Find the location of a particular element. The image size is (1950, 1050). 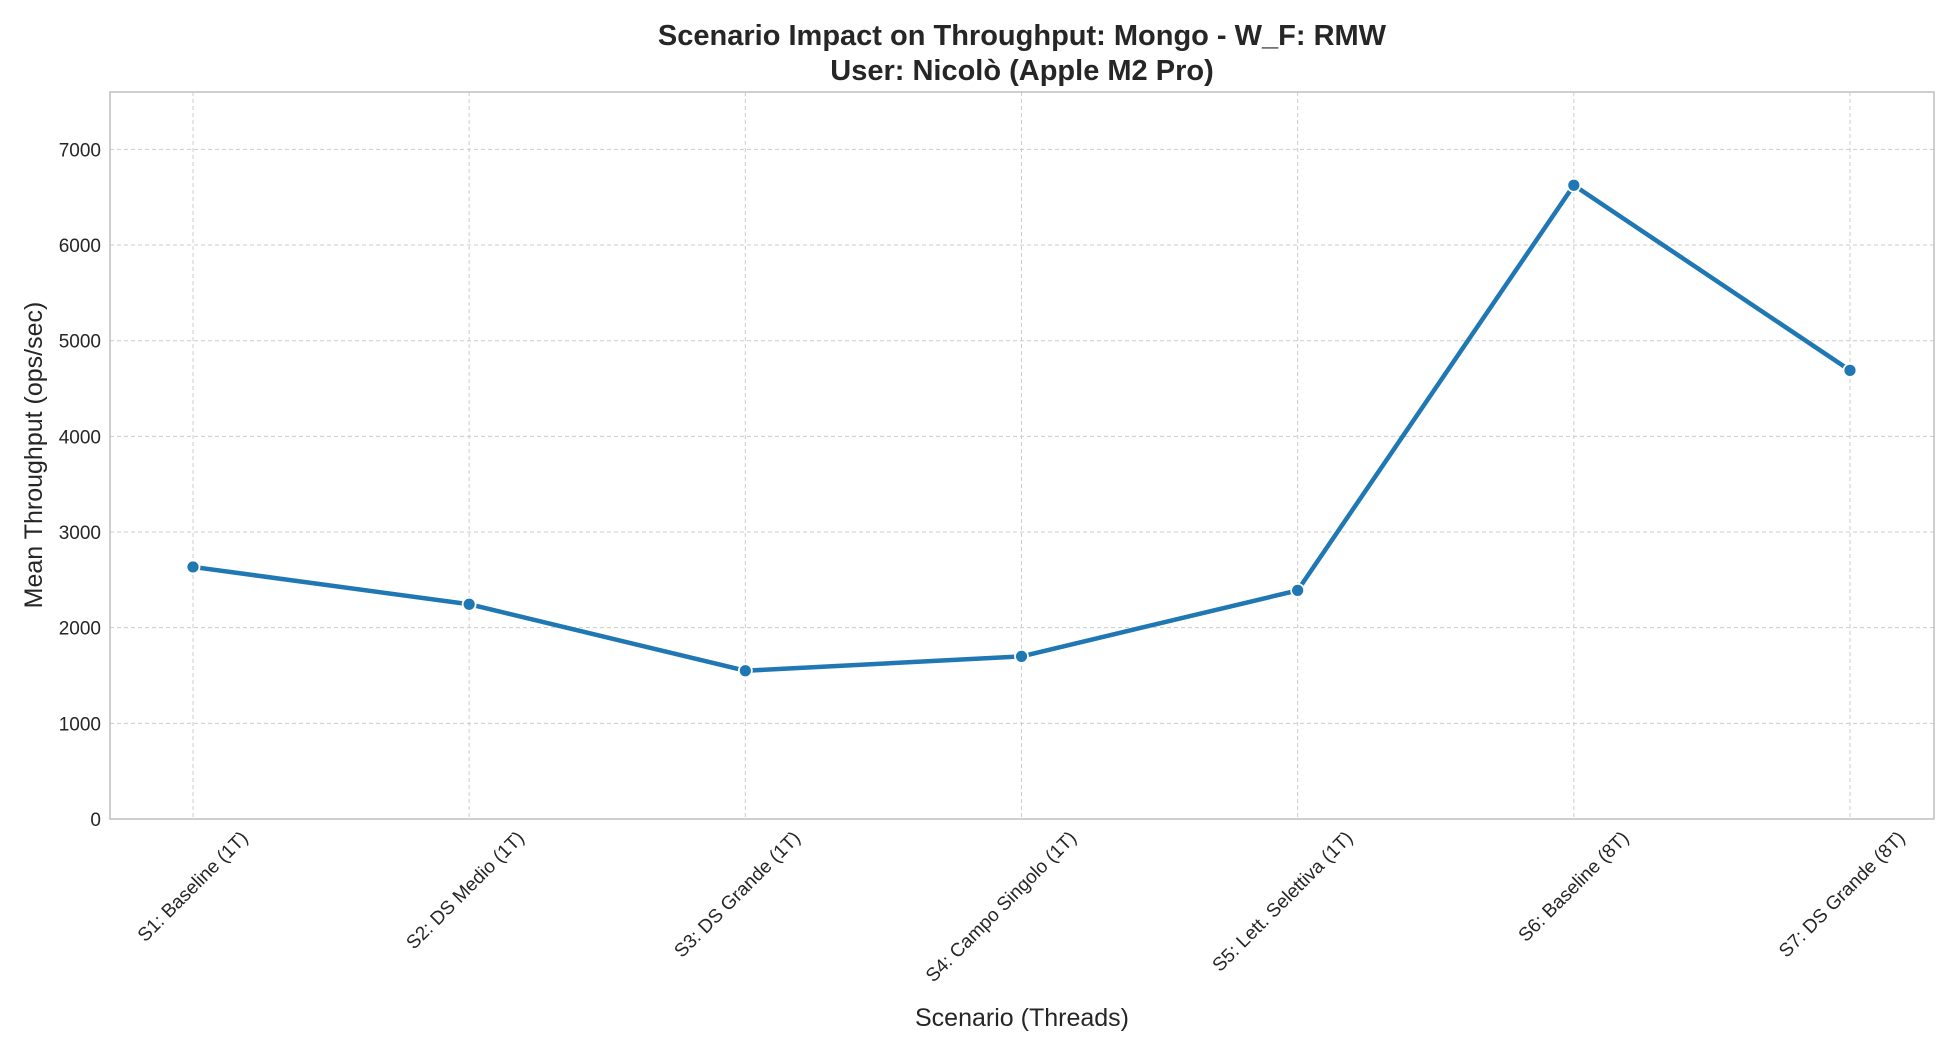

x-tick-label: S2: DS Medio (1T) is located at coordinates (466, 891).